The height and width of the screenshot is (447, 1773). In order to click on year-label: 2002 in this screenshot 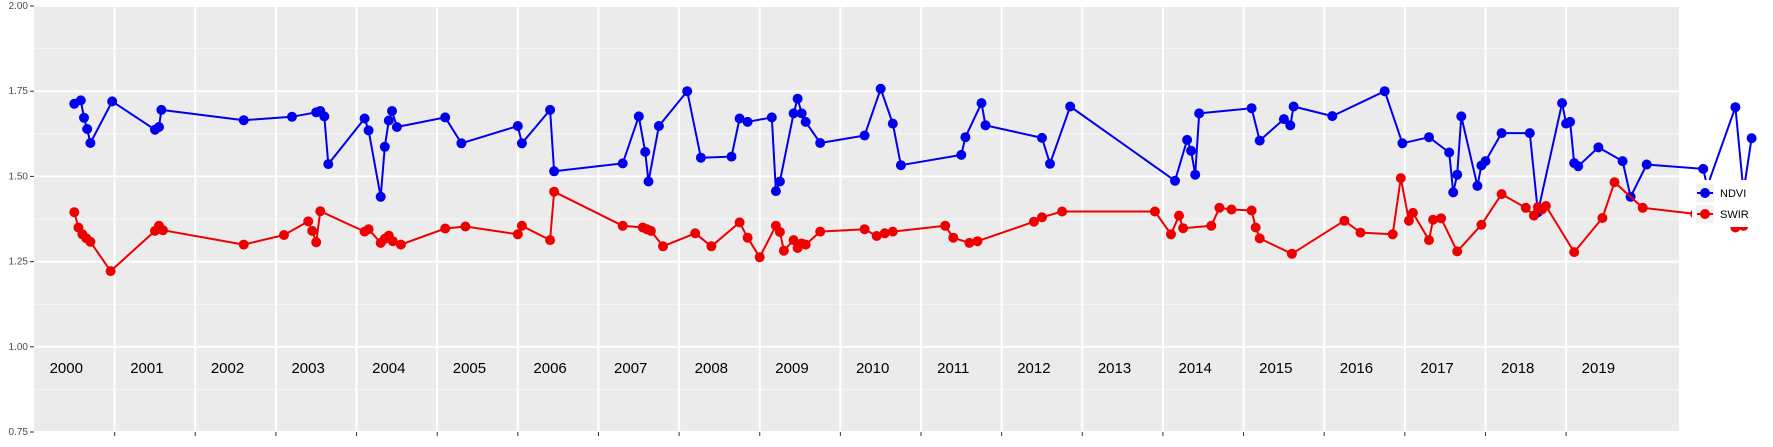, I will do `click(227, 368)`.